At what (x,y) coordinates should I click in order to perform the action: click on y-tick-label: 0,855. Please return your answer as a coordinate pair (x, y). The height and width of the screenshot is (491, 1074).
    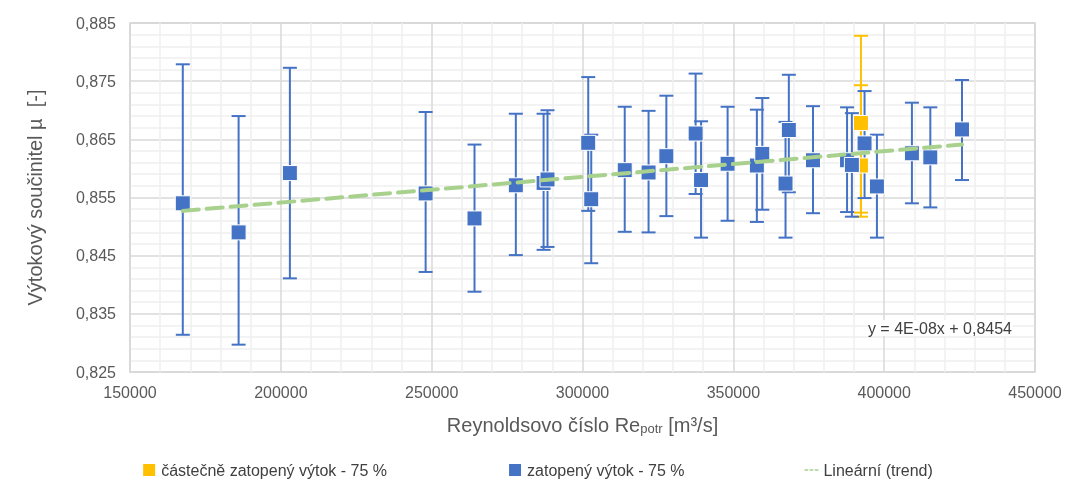
    Looking at the image, I should click on (96, 197).